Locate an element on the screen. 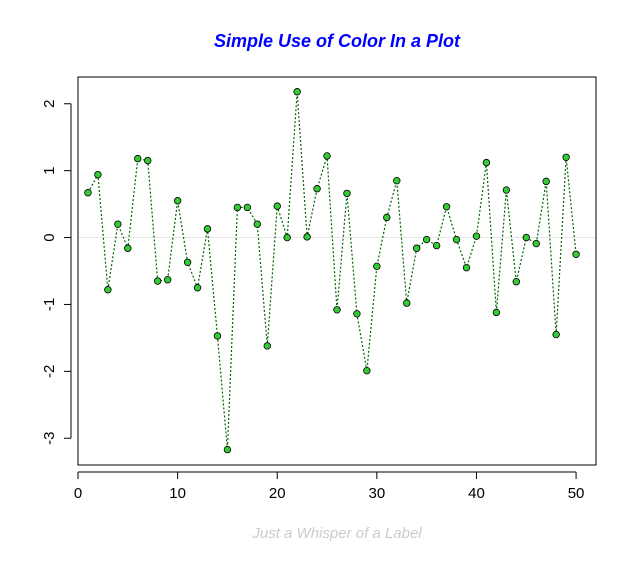 The image size is (635, 563). y-tick-label: -2 is located at coordinates (49, 371).